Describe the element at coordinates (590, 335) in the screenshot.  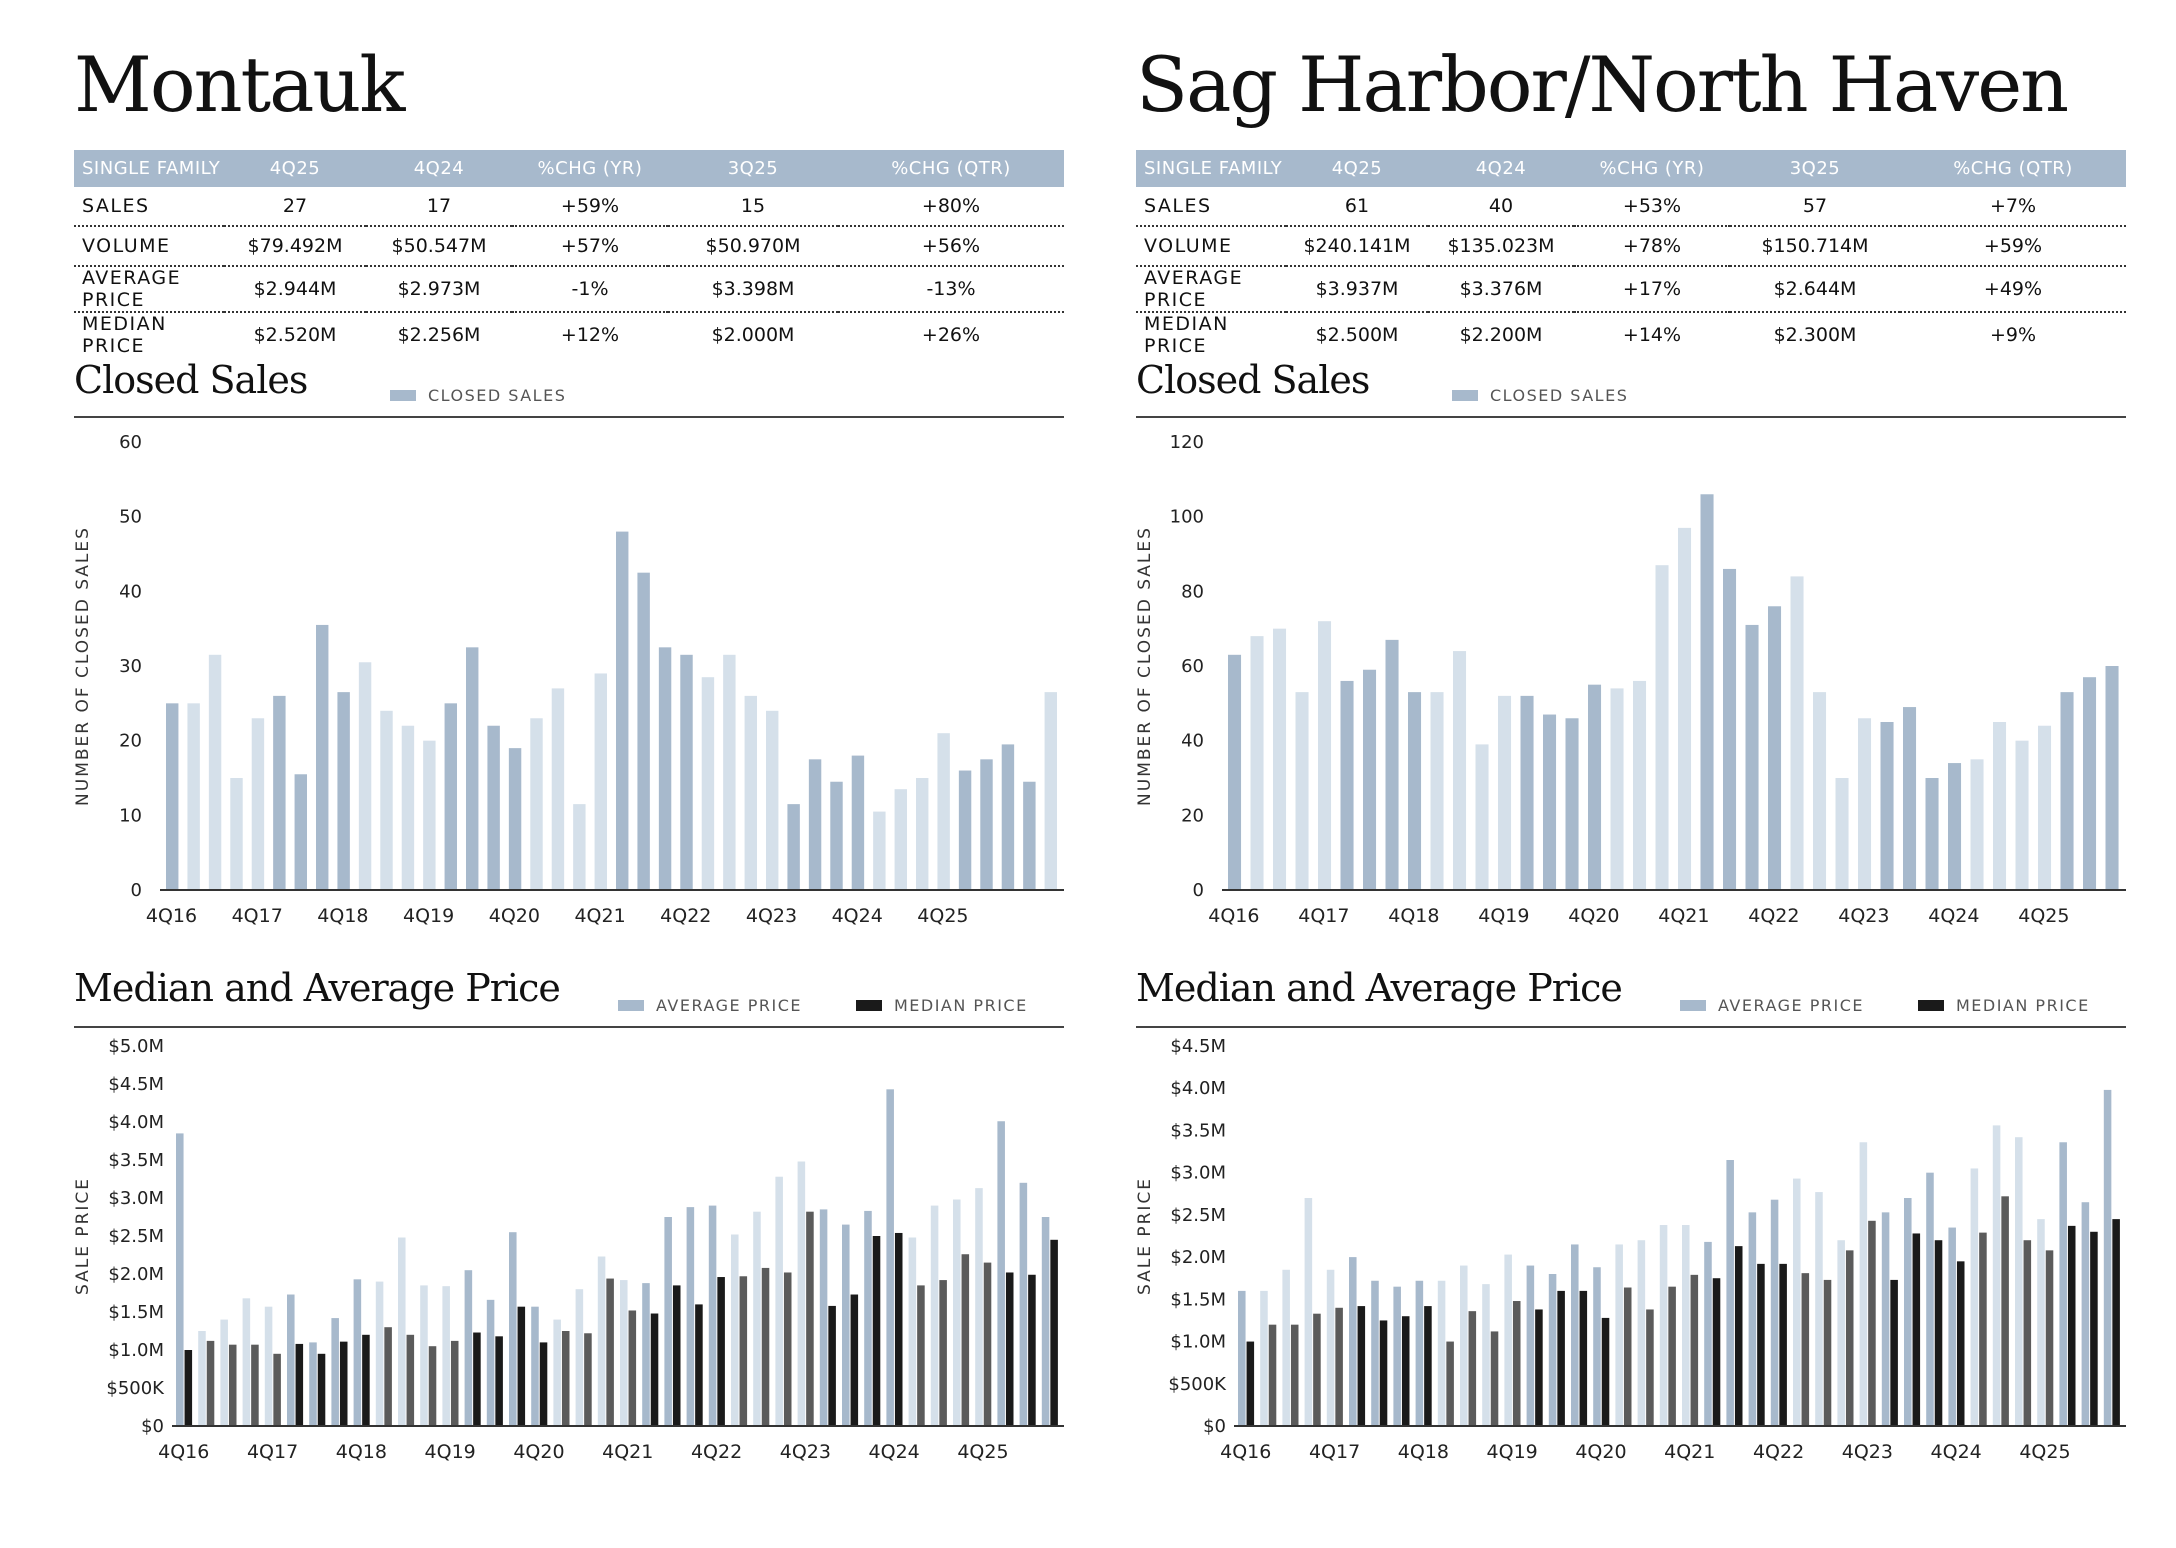
I see `stats-cell: +12%` at that location.